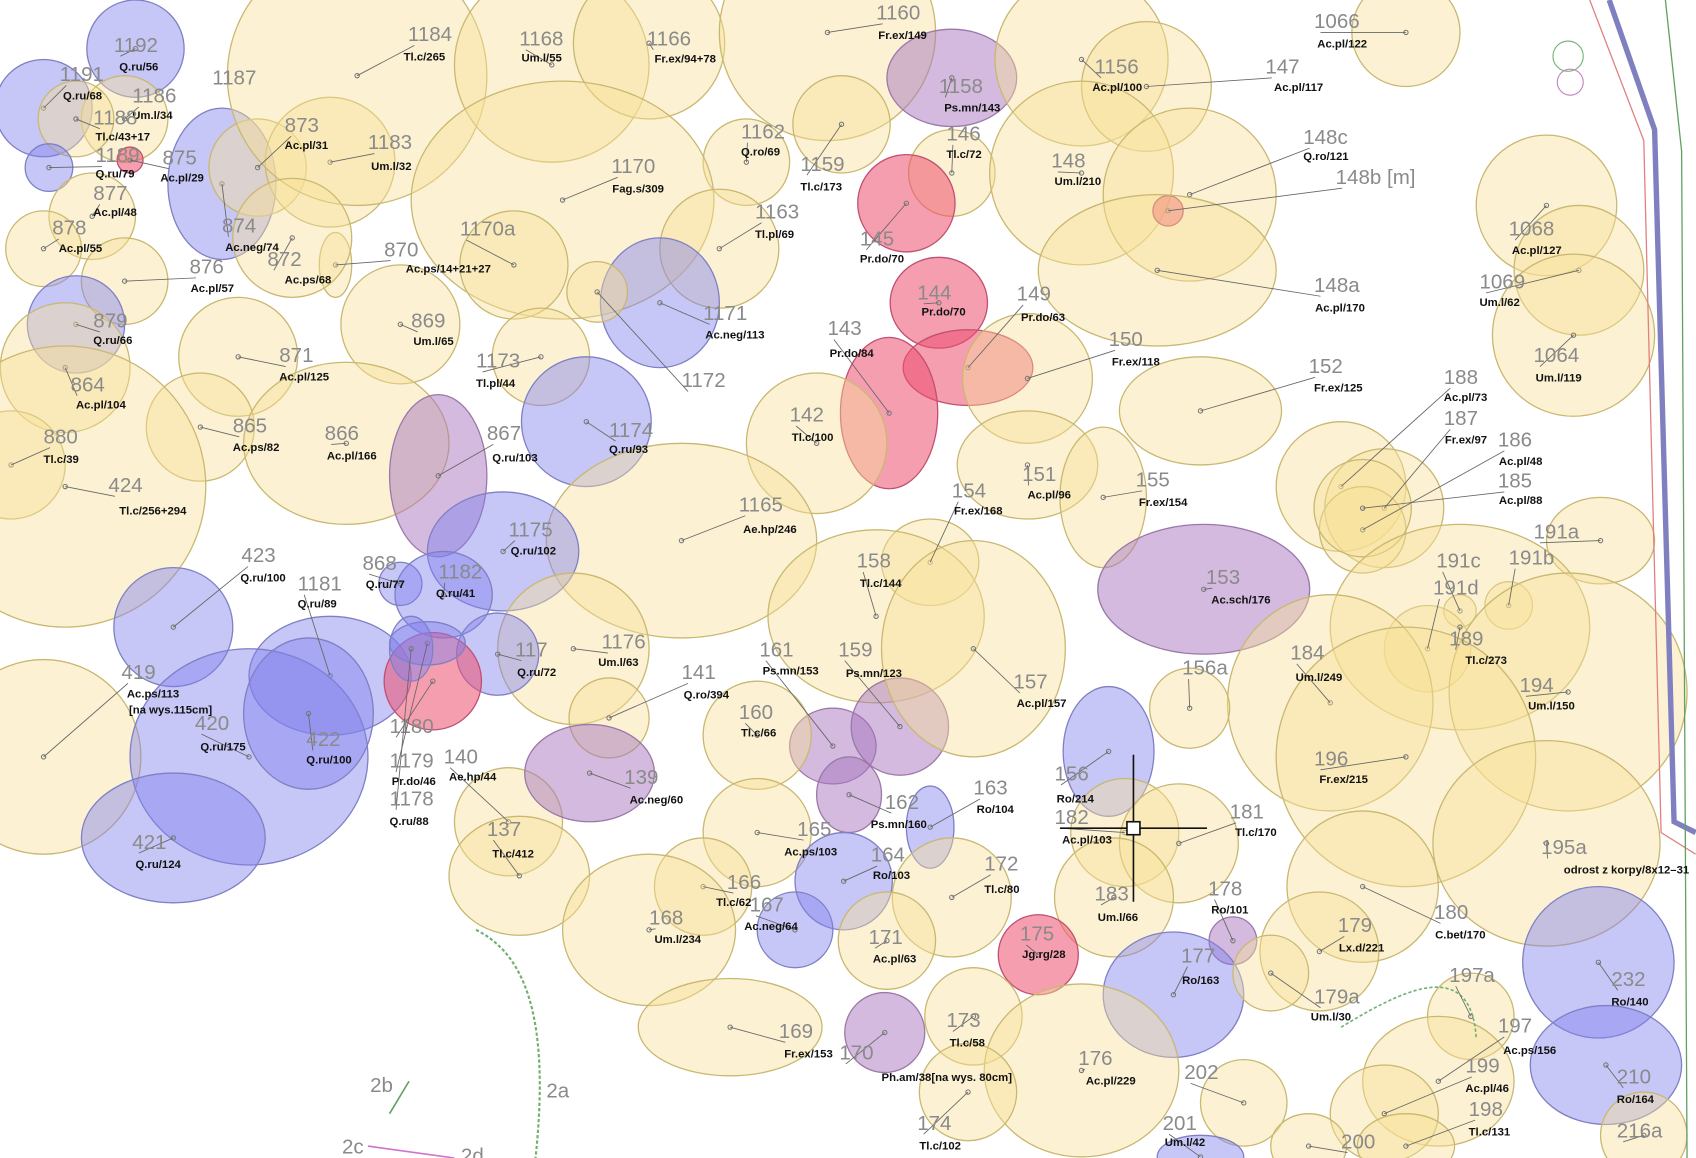 The height and width of the screenshot is (1158, 1696). I want to click on tree-species: Um.l/42, so click(1185, 1143).